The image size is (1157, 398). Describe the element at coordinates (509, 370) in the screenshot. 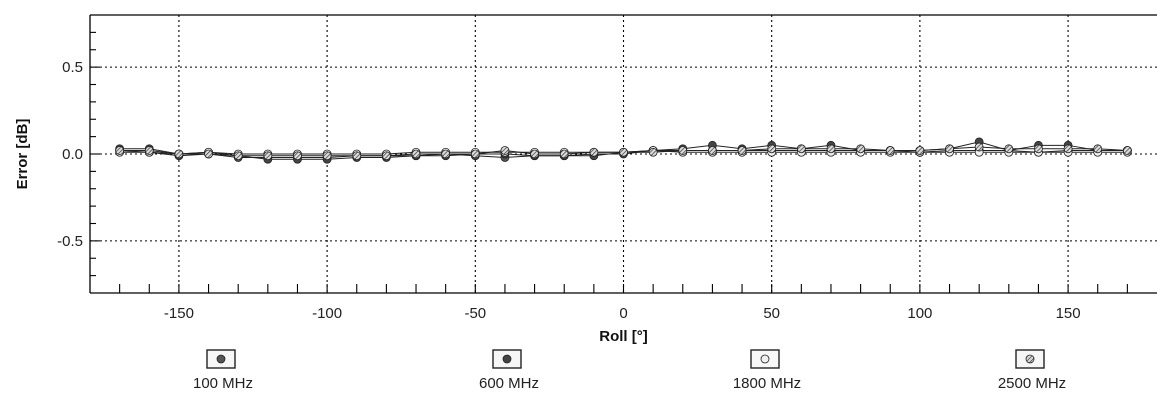

I see `legend-item: 600 MHz` at that location.